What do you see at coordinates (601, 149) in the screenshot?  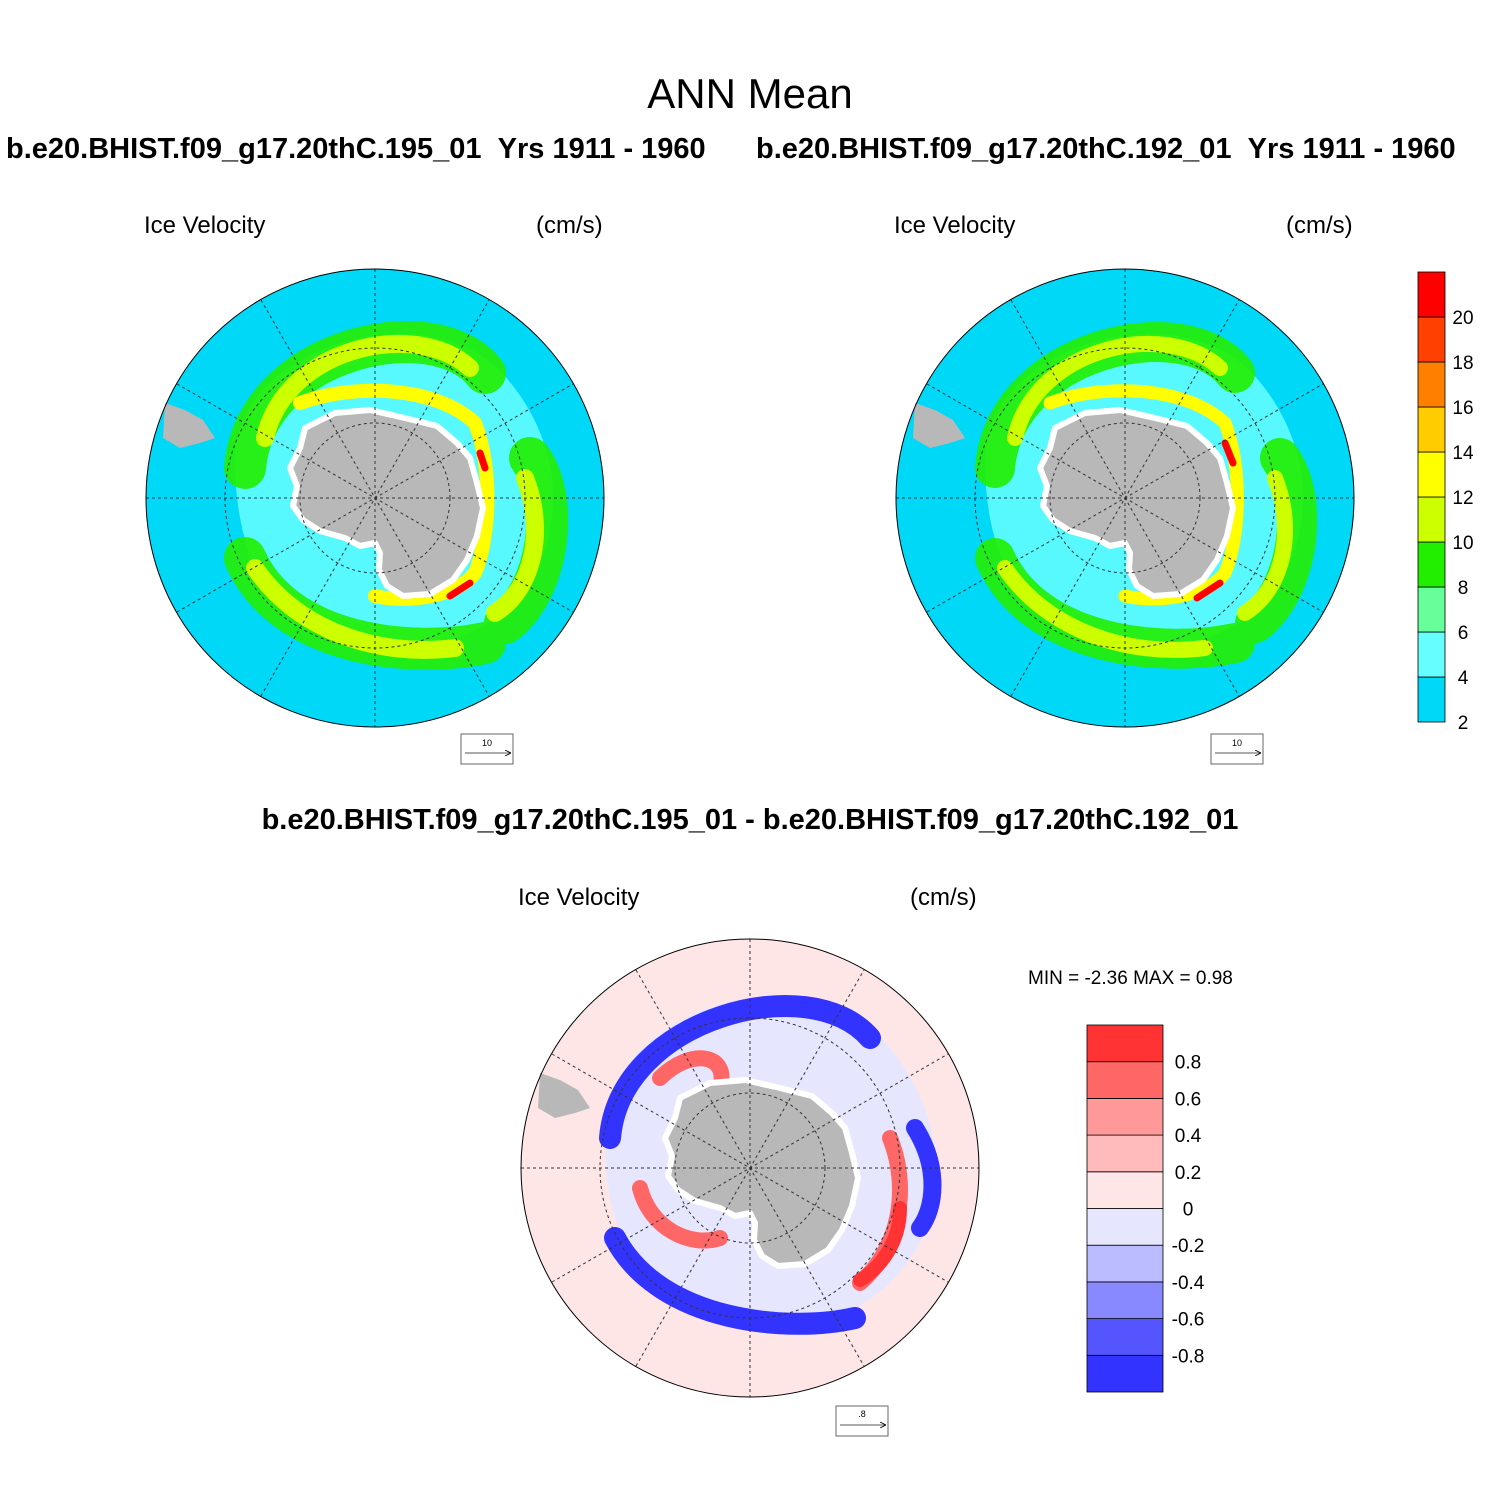 I see `panel-1-years: Yrs 1911 - 1960` at bounding box center [601, 149].